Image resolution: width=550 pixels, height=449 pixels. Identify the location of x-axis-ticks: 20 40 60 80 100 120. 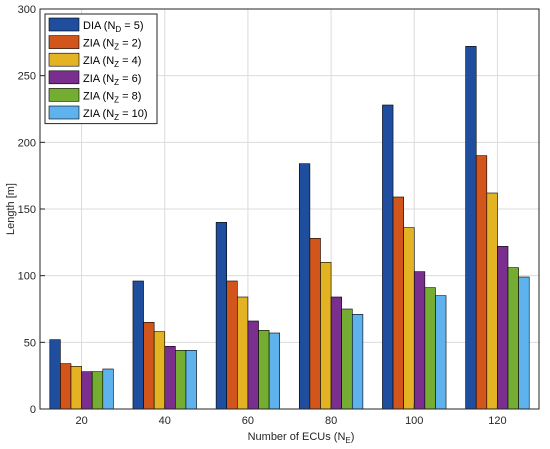
(291, 415).